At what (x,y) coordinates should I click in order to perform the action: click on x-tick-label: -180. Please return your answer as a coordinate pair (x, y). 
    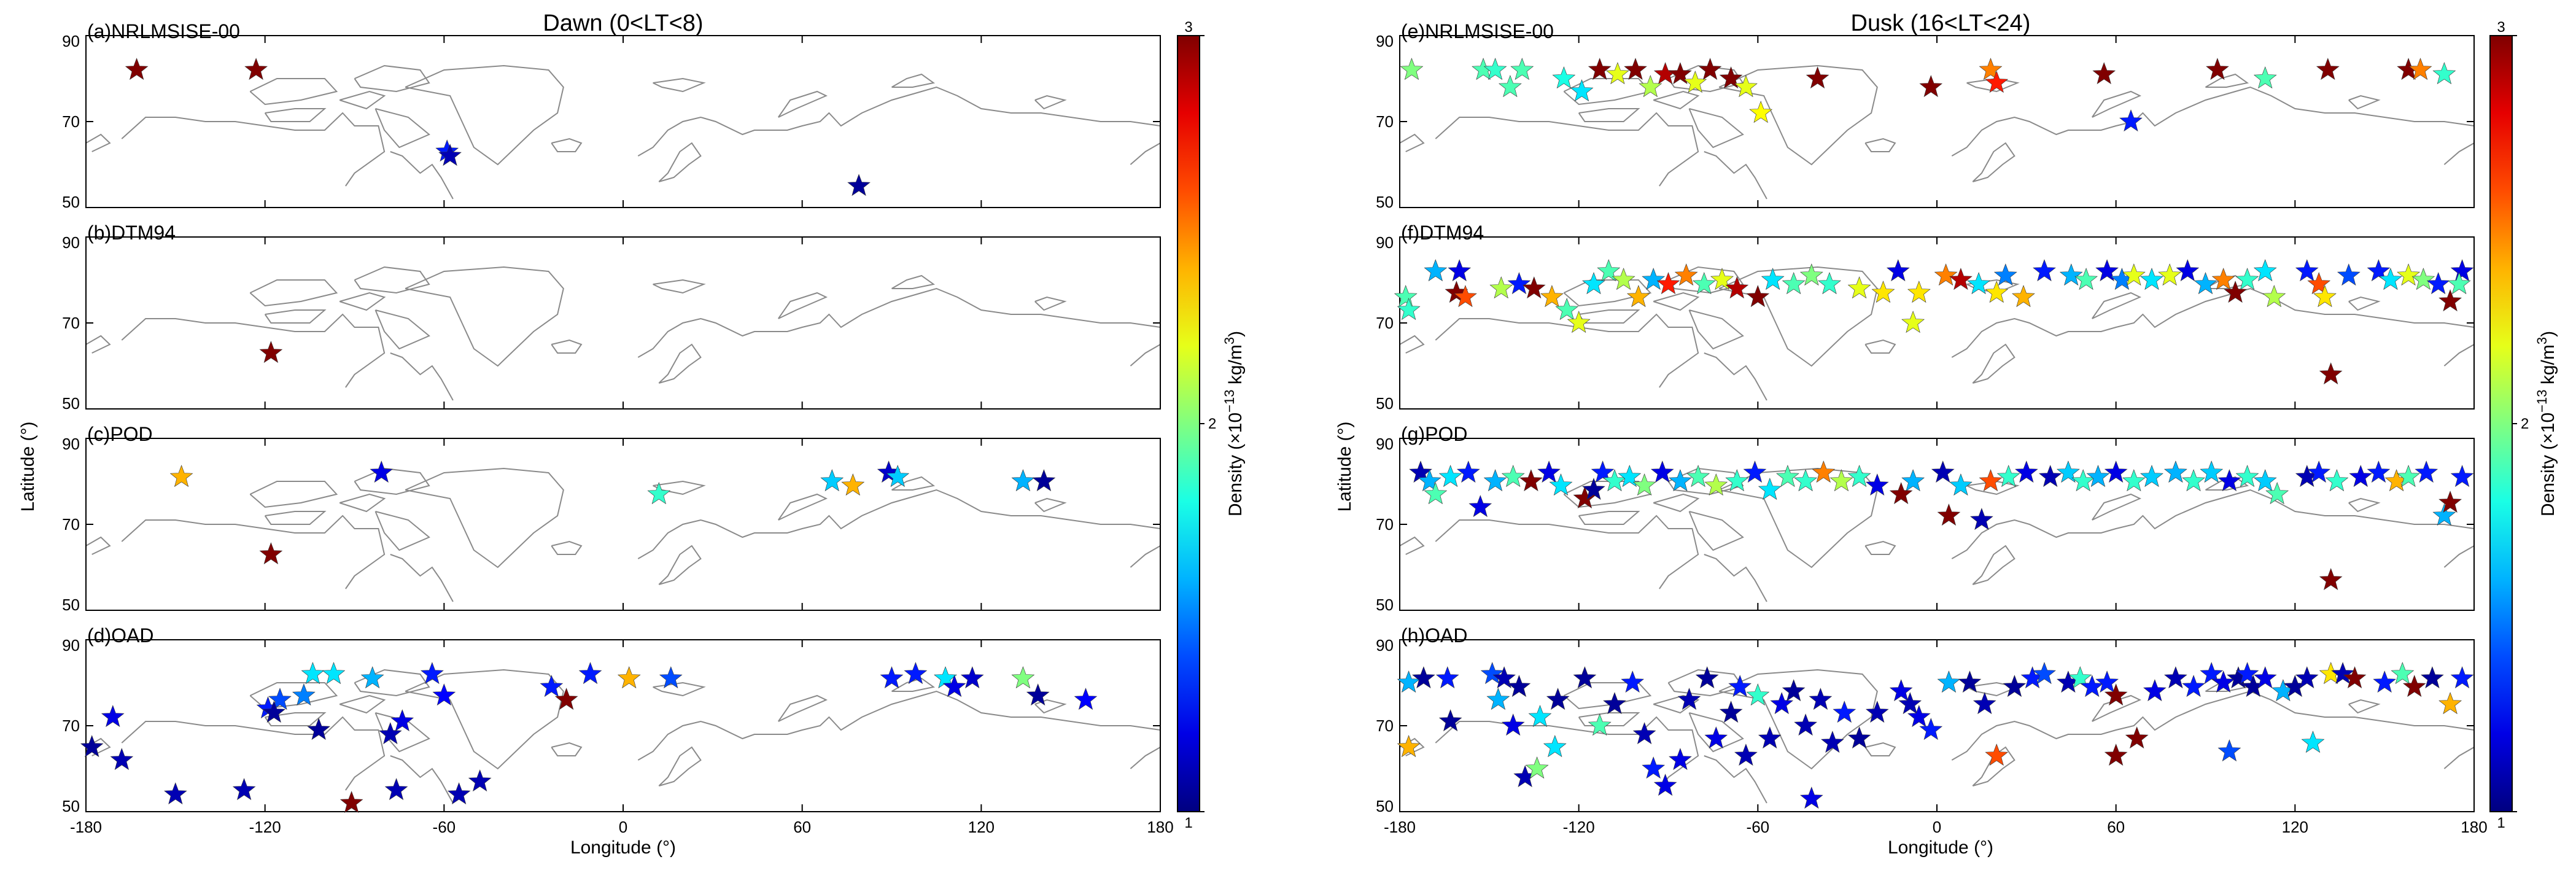
    Looking at the image, I should click on (1400, 827).